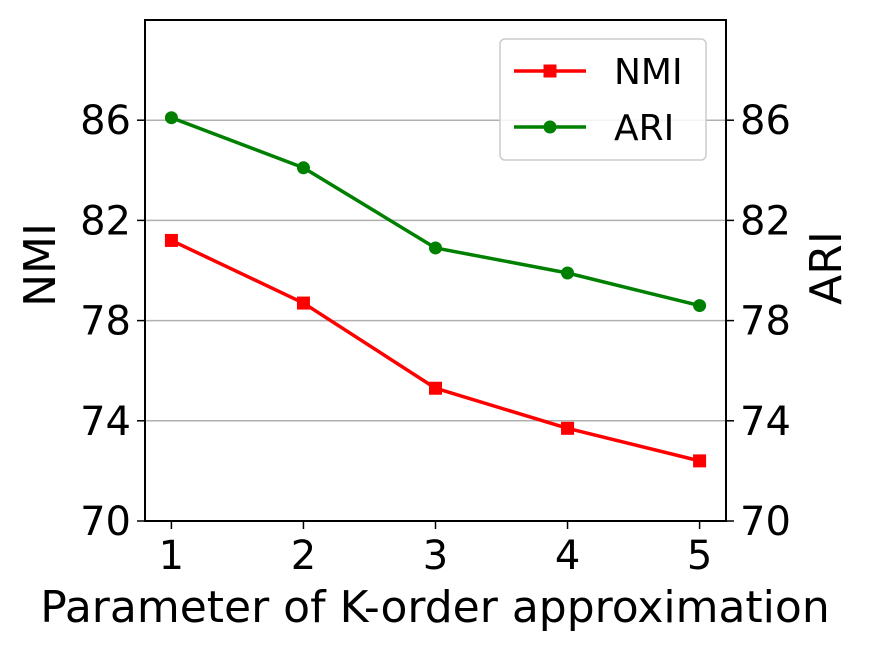 Image resolution: width=872 pixels, height=654 pixels. Describe the element at coordinates (105, 422) in the screenshot. I see `left-y-tick-label: 74` at that location.